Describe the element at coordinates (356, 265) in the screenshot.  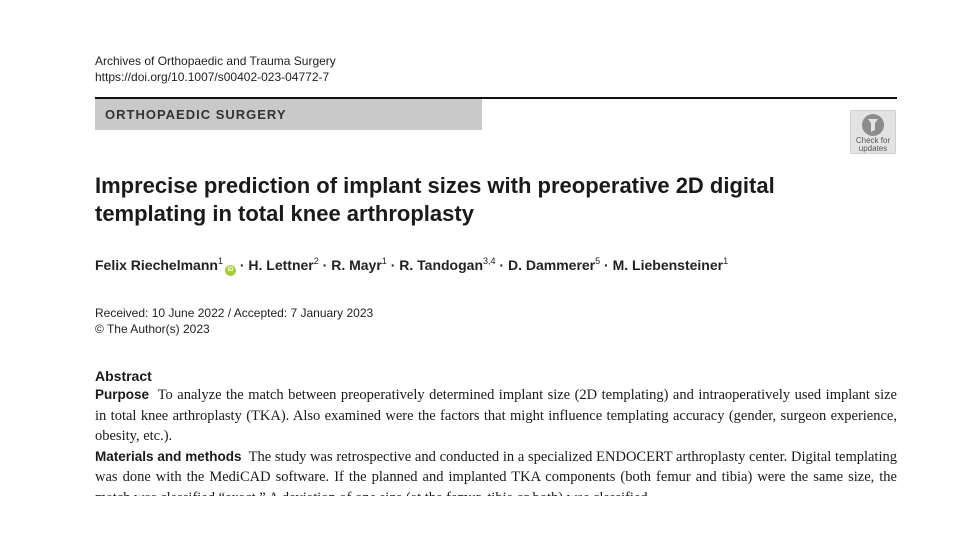
I see `author-name: R. Mayr` at that location.